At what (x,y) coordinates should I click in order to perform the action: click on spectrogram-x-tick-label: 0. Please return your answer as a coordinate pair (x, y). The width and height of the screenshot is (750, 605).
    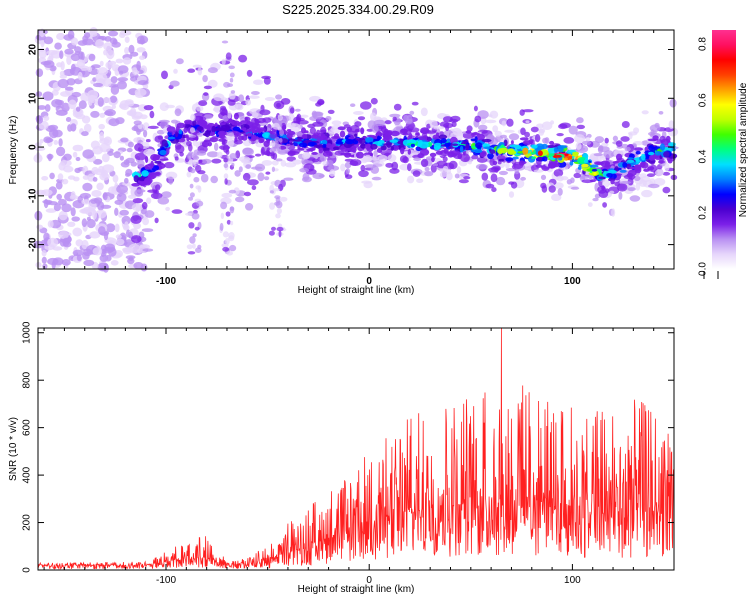
    Looking at the image, I should click on (369, 281).